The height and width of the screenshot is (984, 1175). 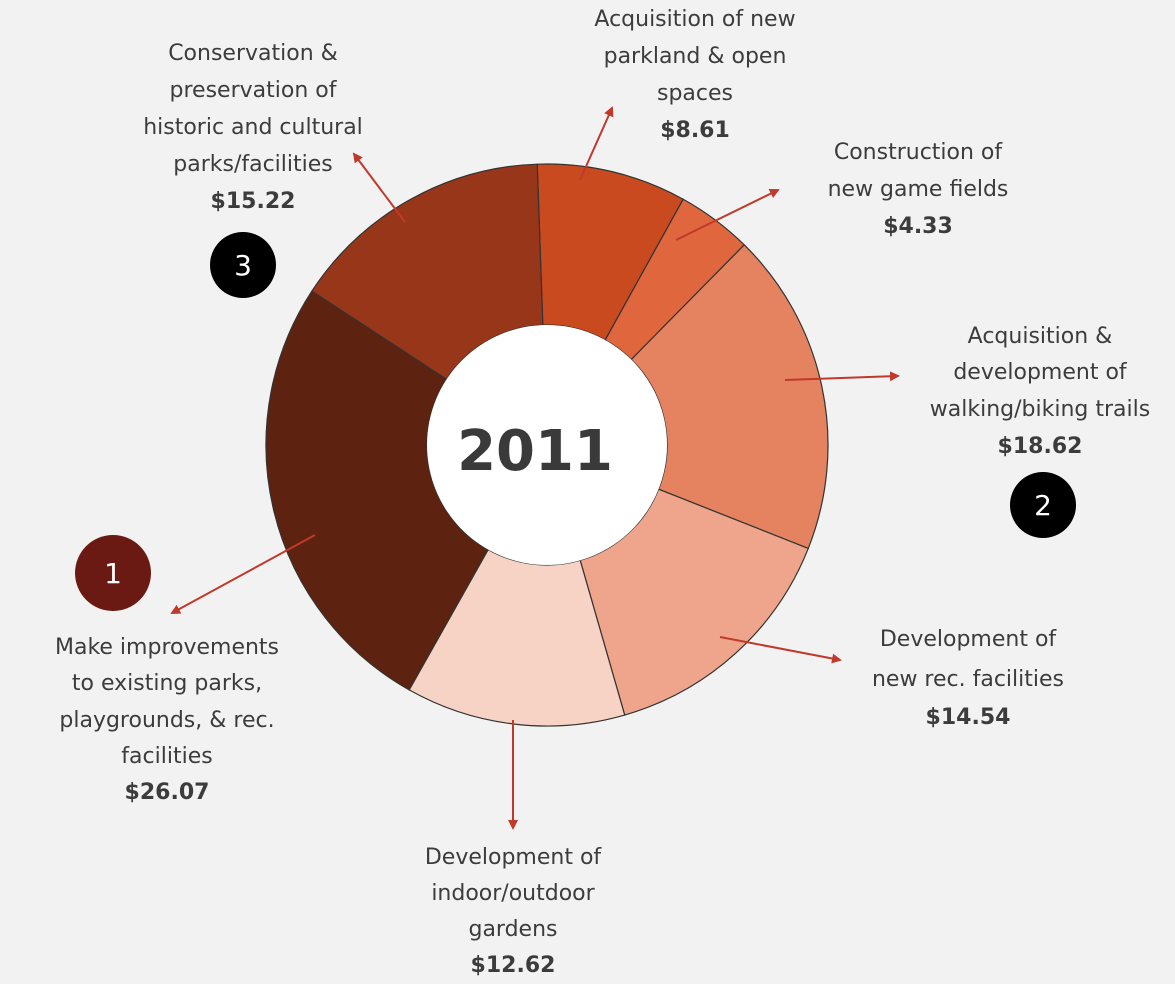 I want to click on category-label: development of, so click(x=1040, y=372).